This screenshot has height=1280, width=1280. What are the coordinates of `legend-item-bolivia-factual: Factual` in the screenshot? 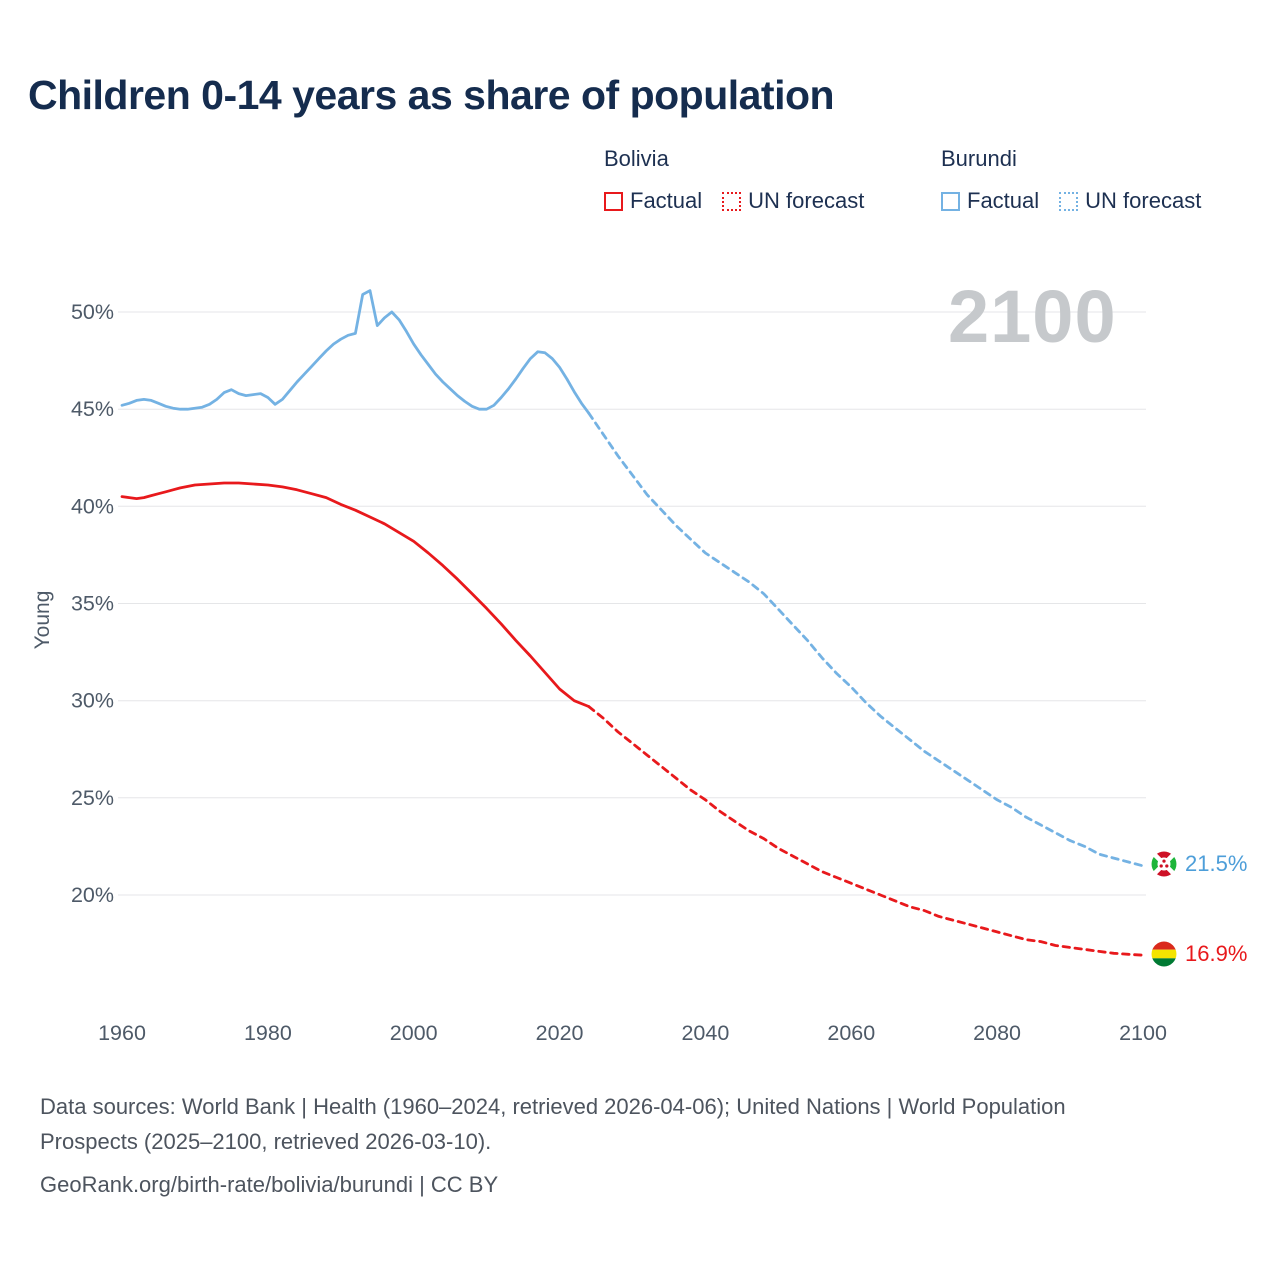 It's located at (653, 201).